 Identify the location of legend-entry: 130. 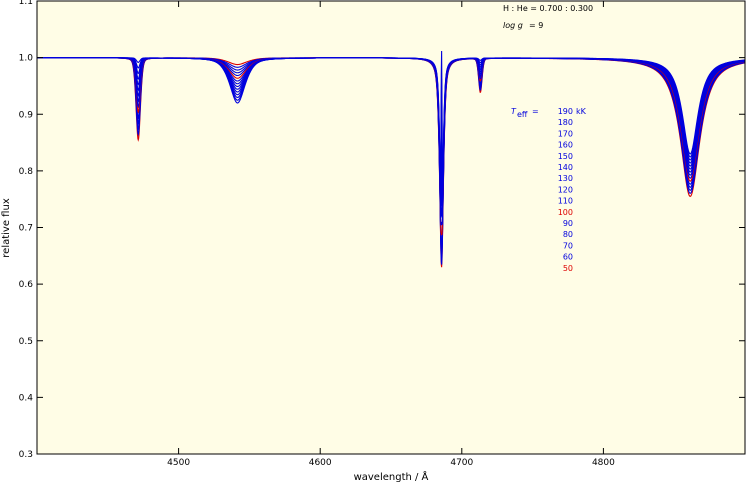
(565, 178).